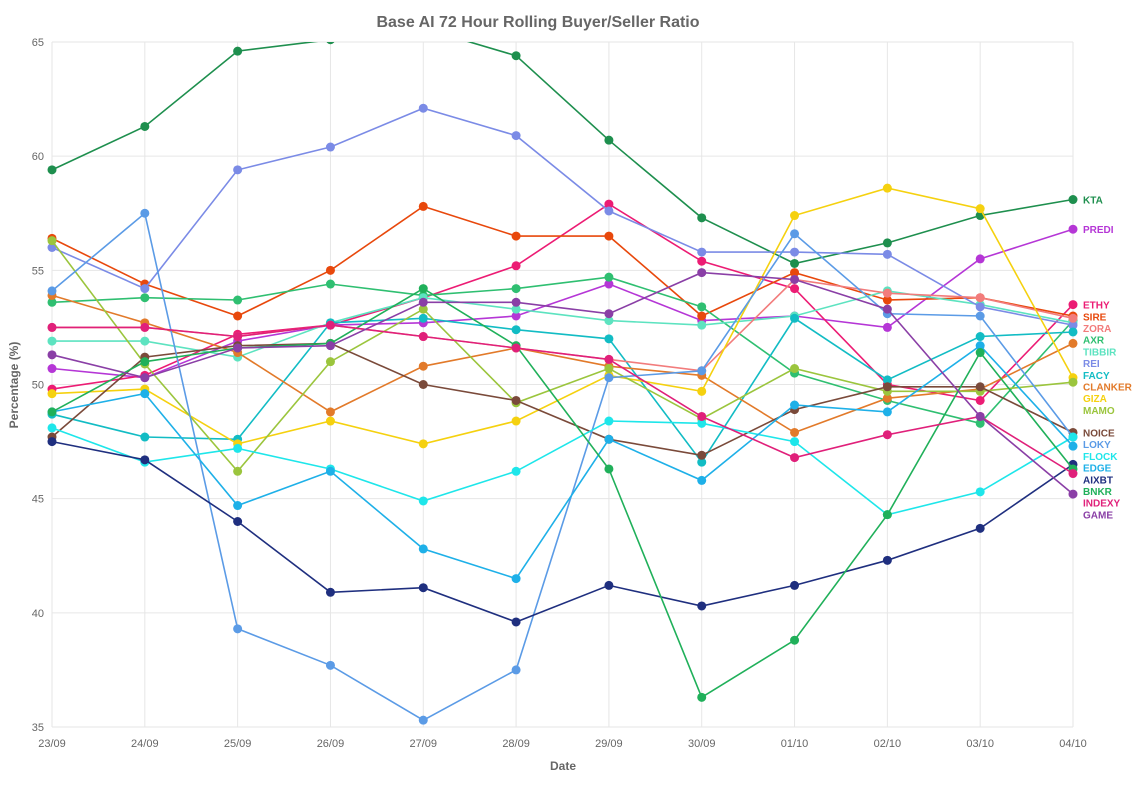 Image resolution: width=1136 pixels, height=790 pixels. Describe the element at coordinates (1098, 230) in the screenshot. I see `legend-label: PREDI` at that location.